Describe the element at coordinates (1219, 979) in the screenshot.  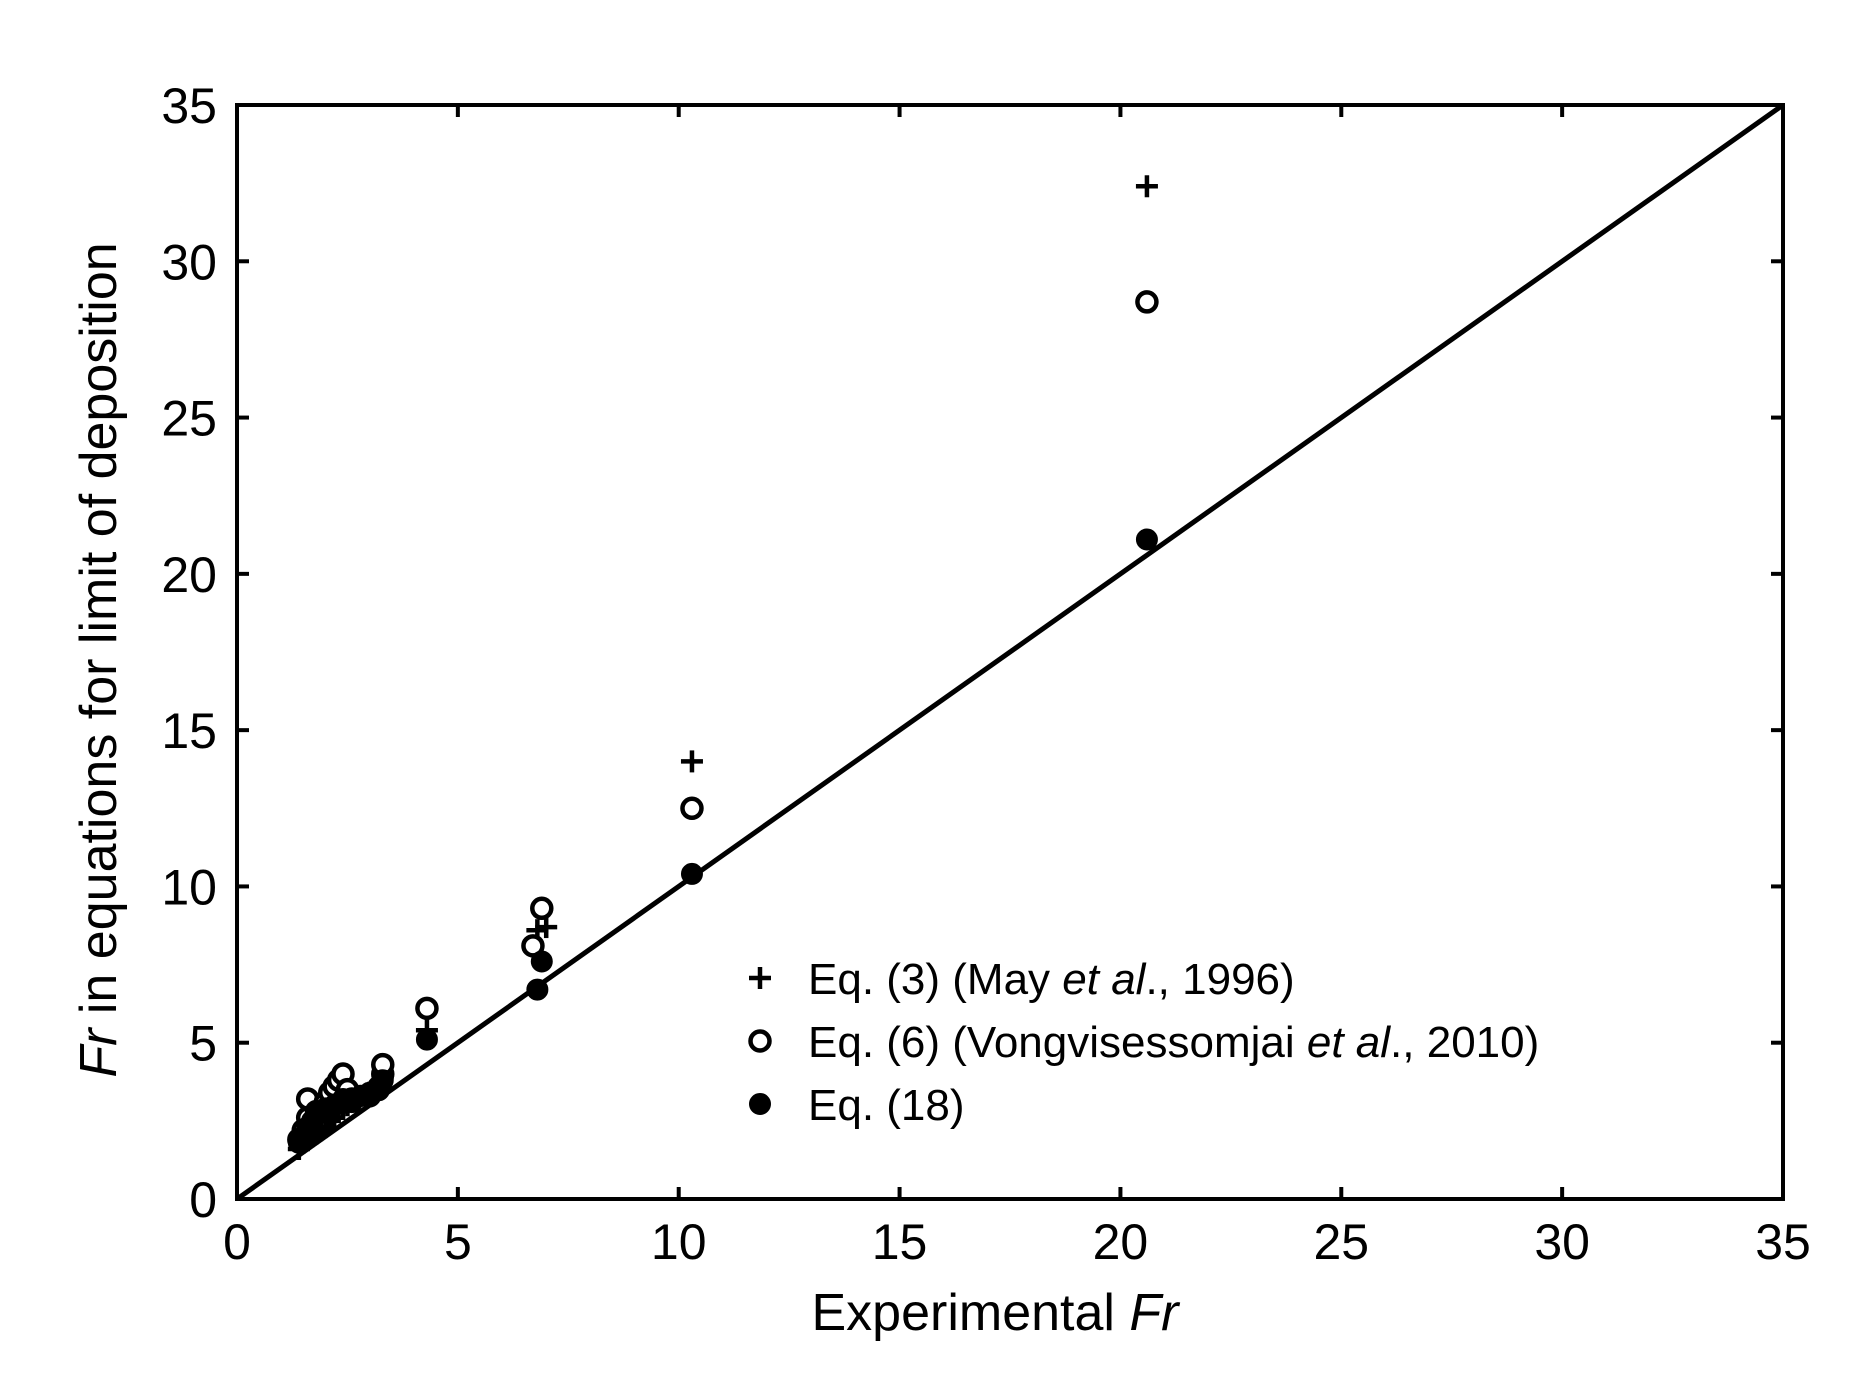
I see `legend-label-part: ., 1996)` at that location.